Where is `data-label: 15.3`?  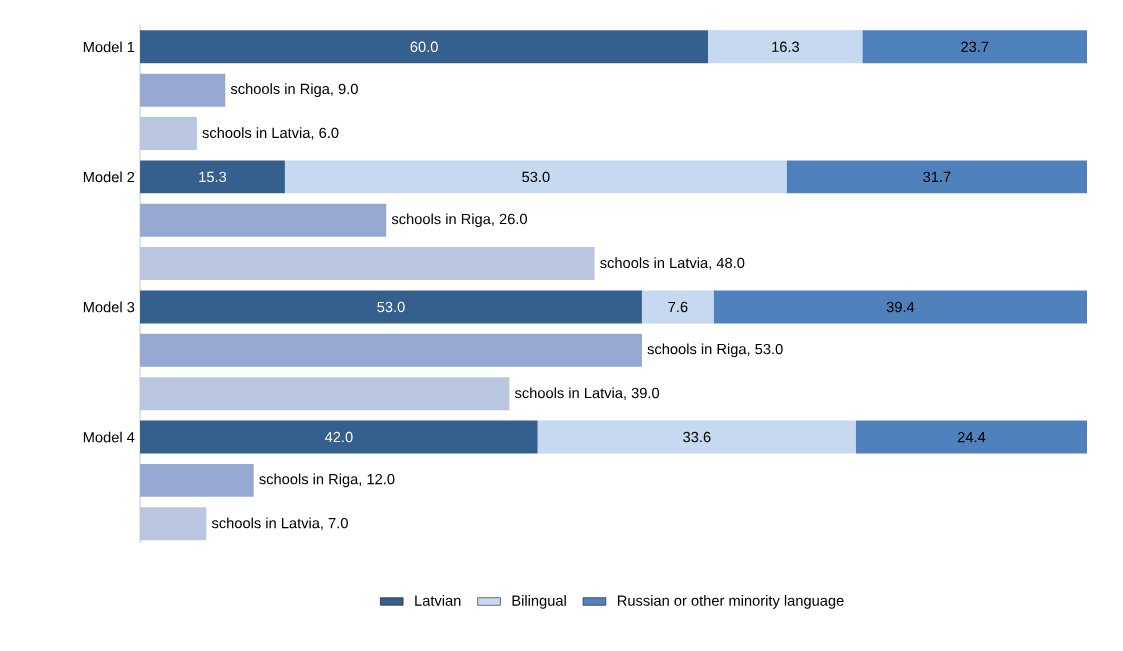 data-label: 15.3 is located at coordinates (213, 177).